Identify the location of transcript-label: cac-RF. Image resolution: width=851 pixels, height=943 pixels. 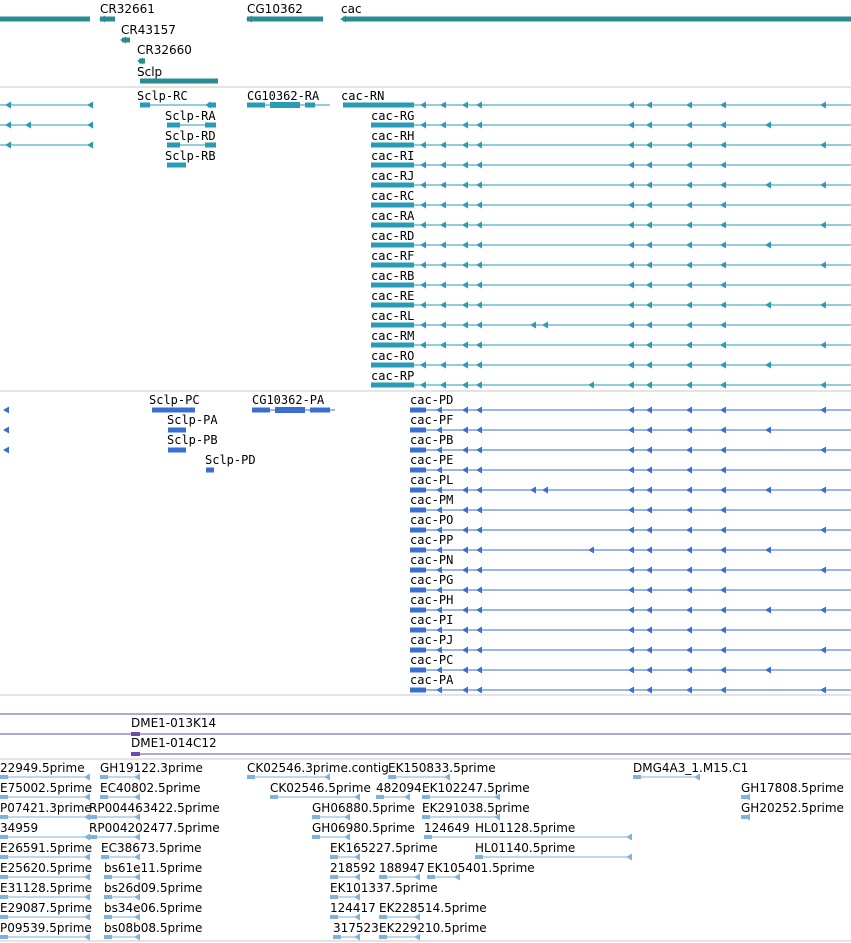
(393, 256).